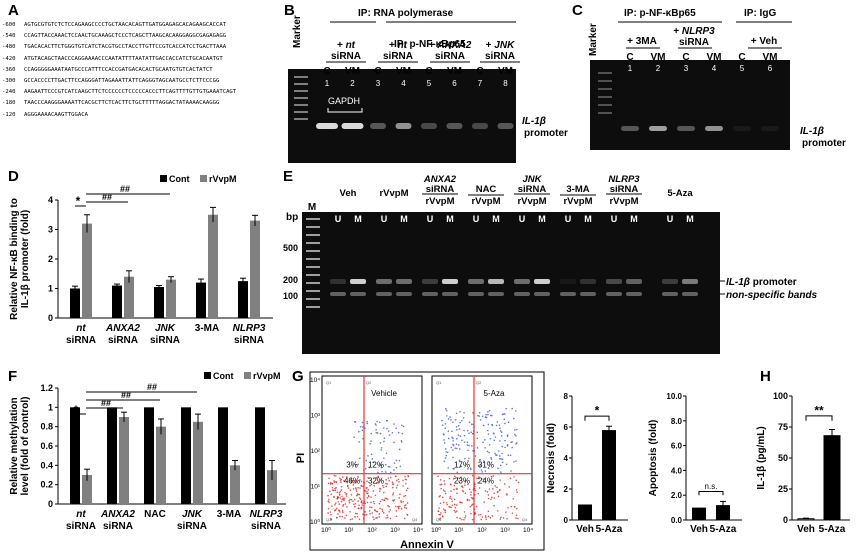  What do you see at coordinates (454, 71) in the screenshot?
I see `lane-condition-label: VM` at bounding box center [454, 71].